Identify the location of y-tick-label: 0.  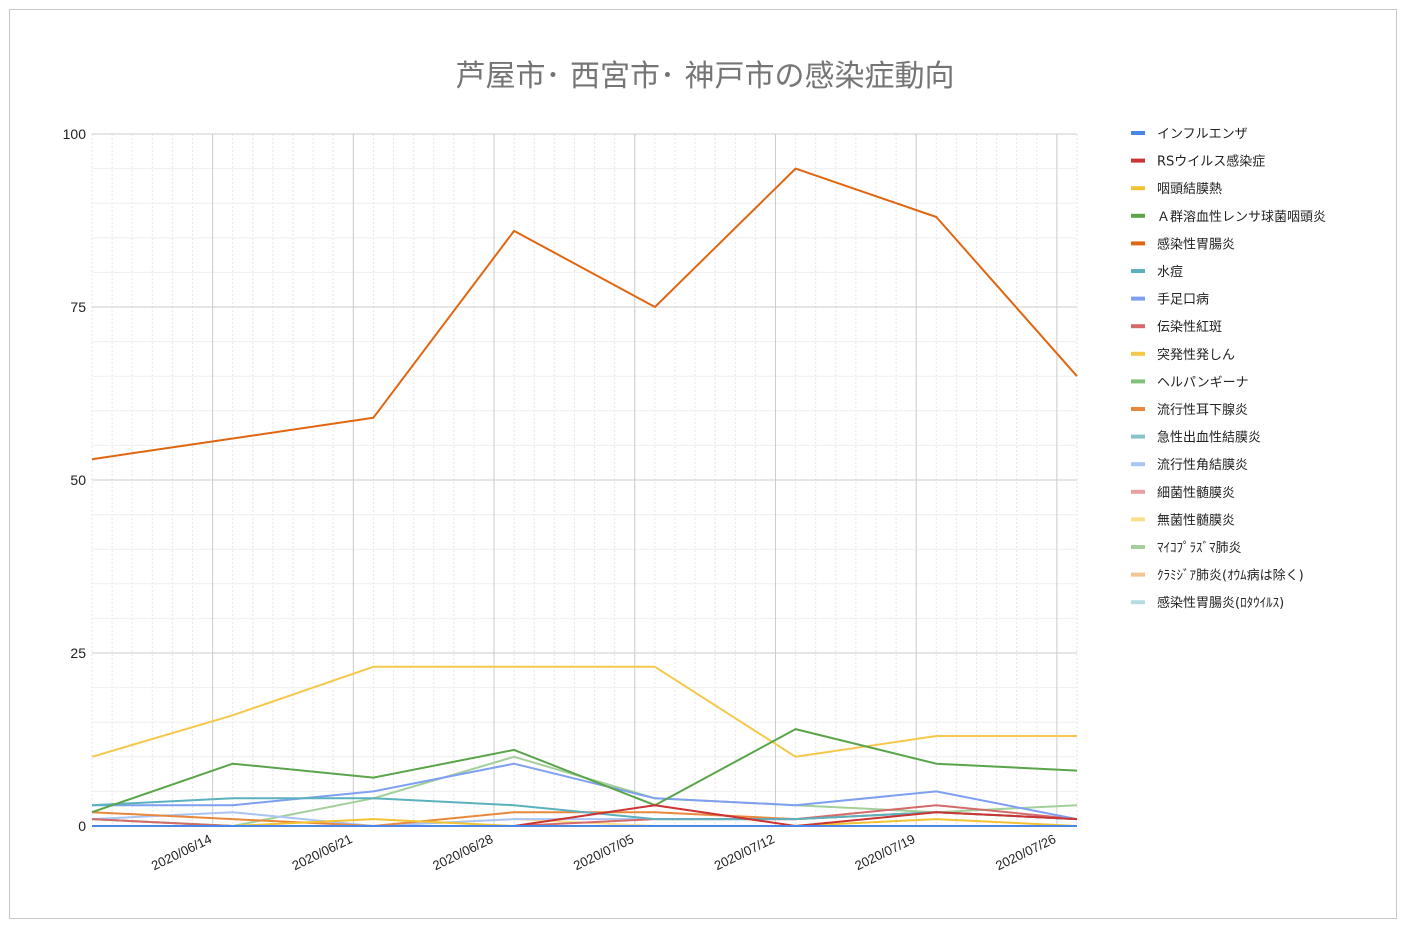
(82, 826).